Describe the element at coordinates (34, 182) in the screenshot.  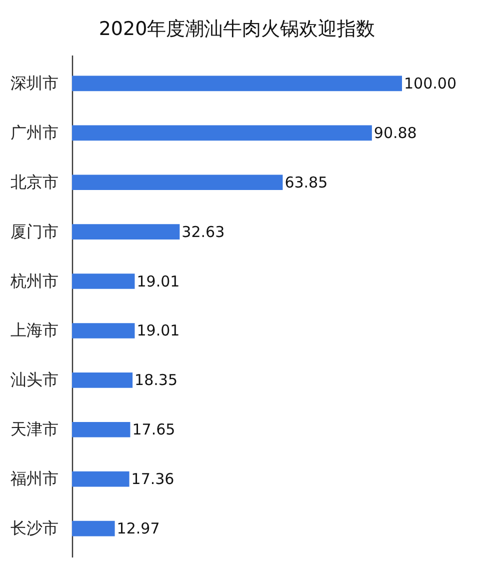
I see `y-tick-label: 北京市` at that location.